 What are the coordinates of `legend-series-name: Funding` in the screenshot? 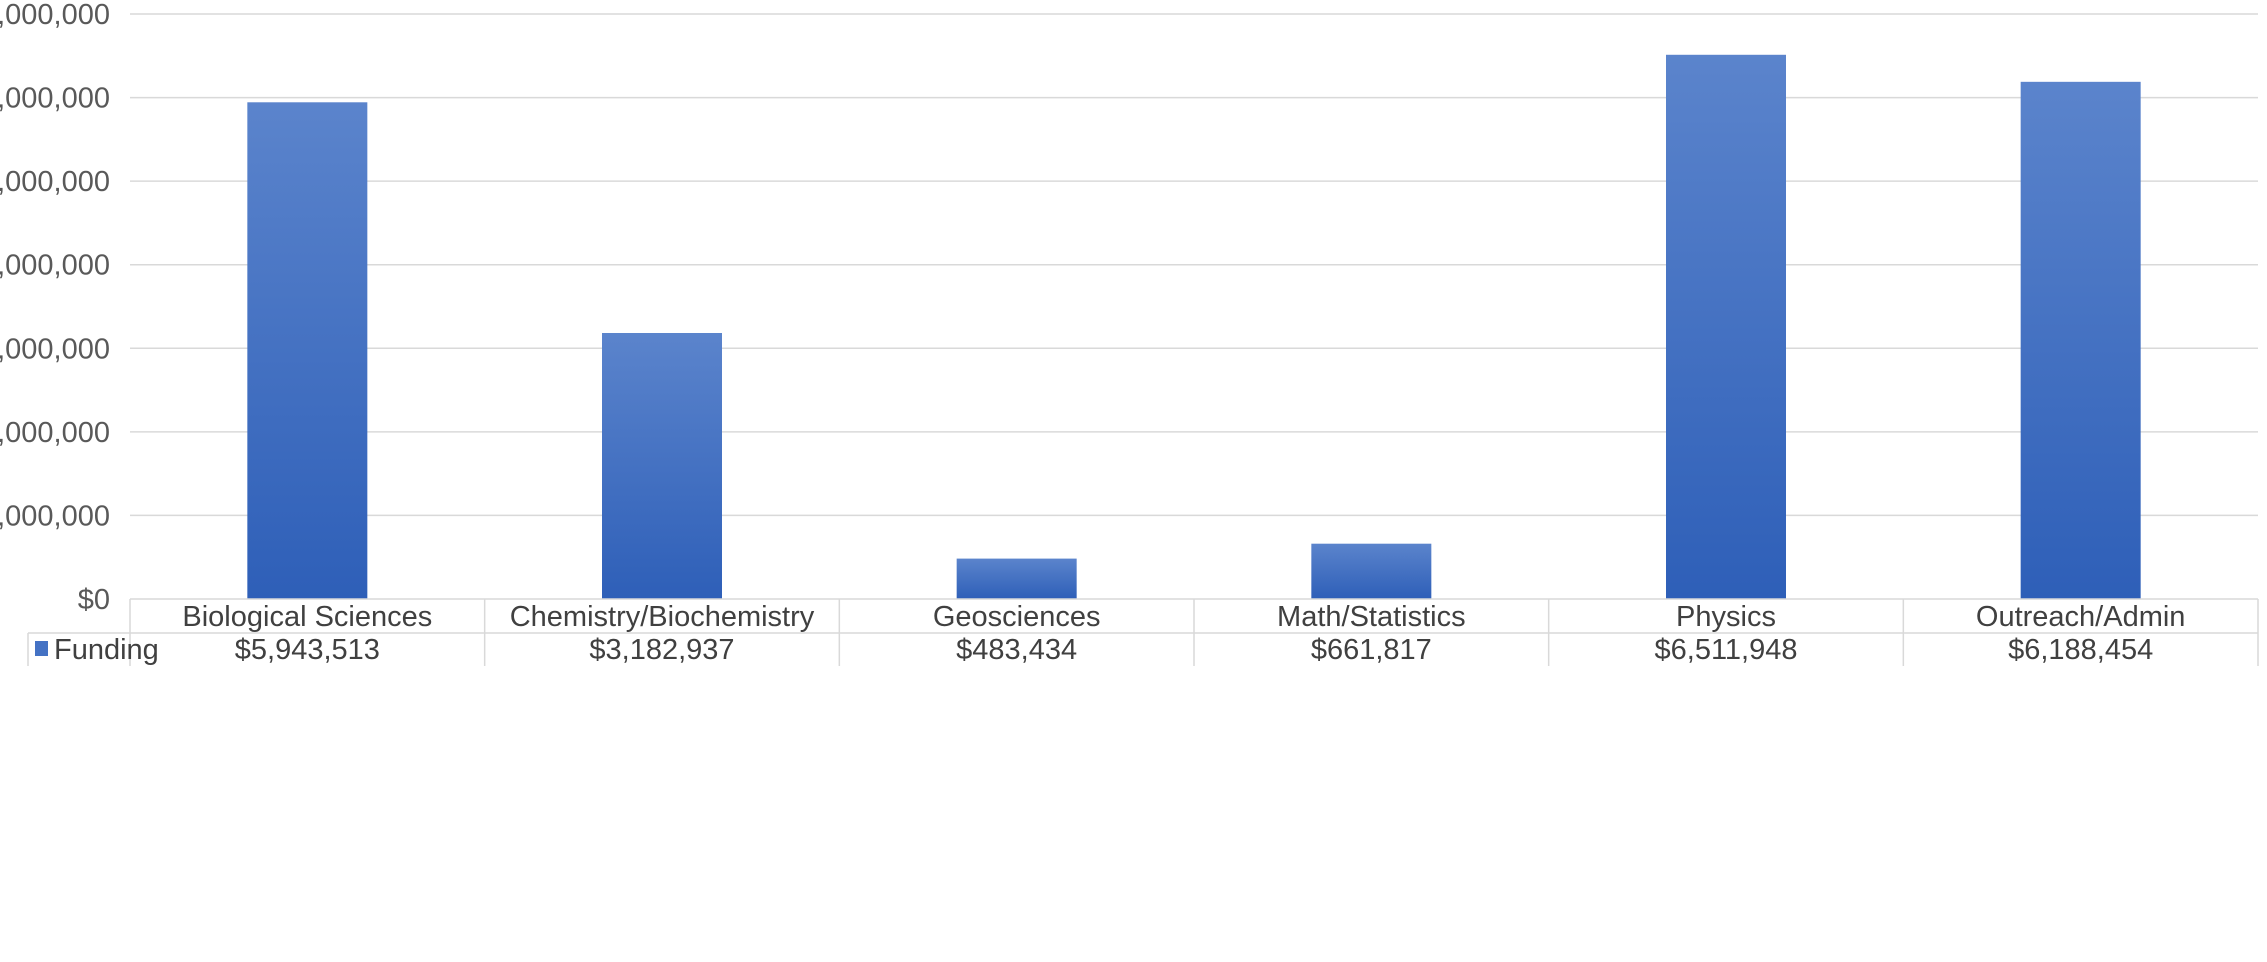 It's located at (106, 650).